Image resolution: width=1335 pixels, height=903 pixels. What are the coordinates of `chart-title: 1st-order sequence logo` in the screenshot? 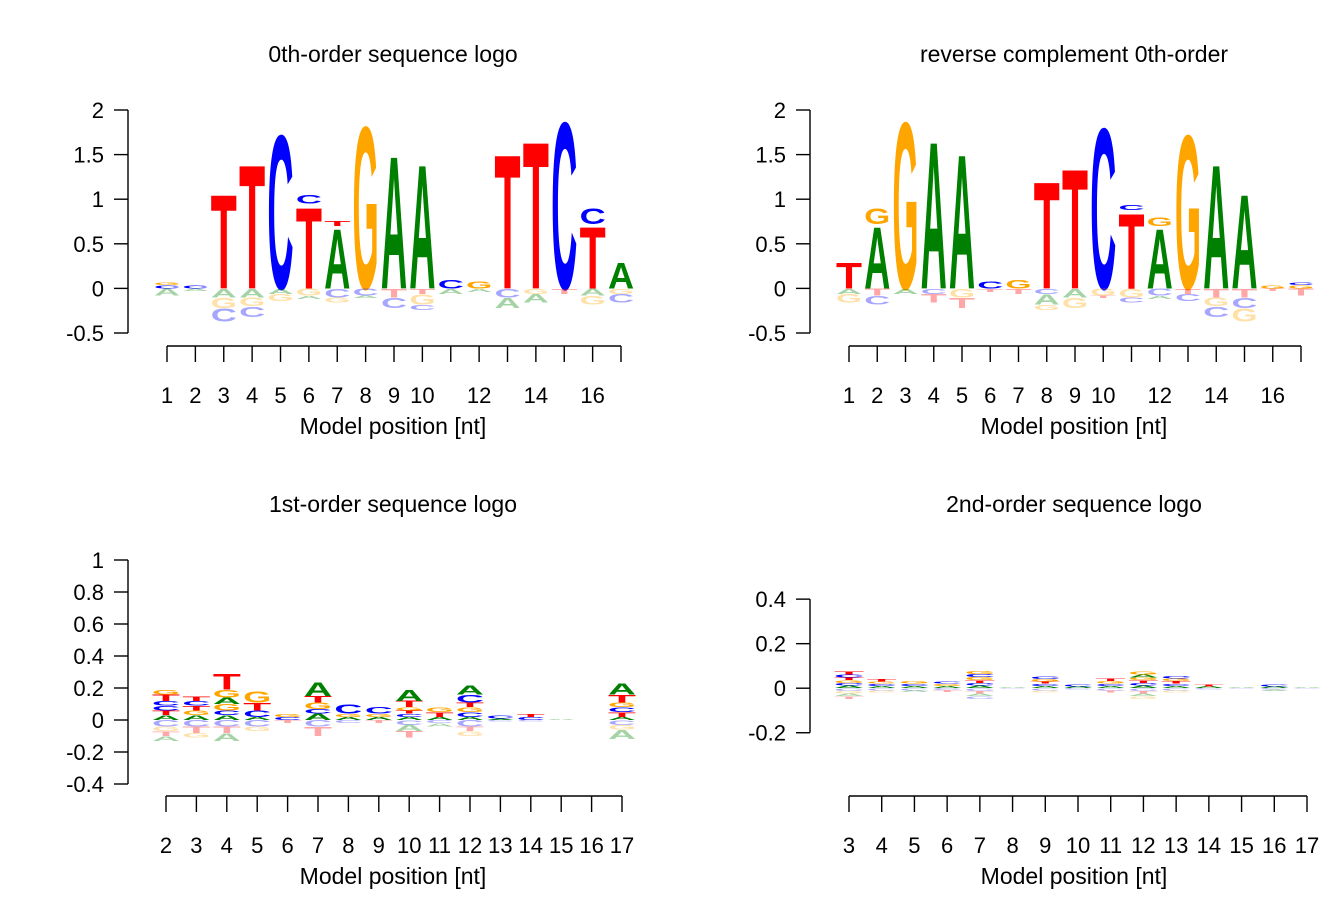 It's located at (393, 504).